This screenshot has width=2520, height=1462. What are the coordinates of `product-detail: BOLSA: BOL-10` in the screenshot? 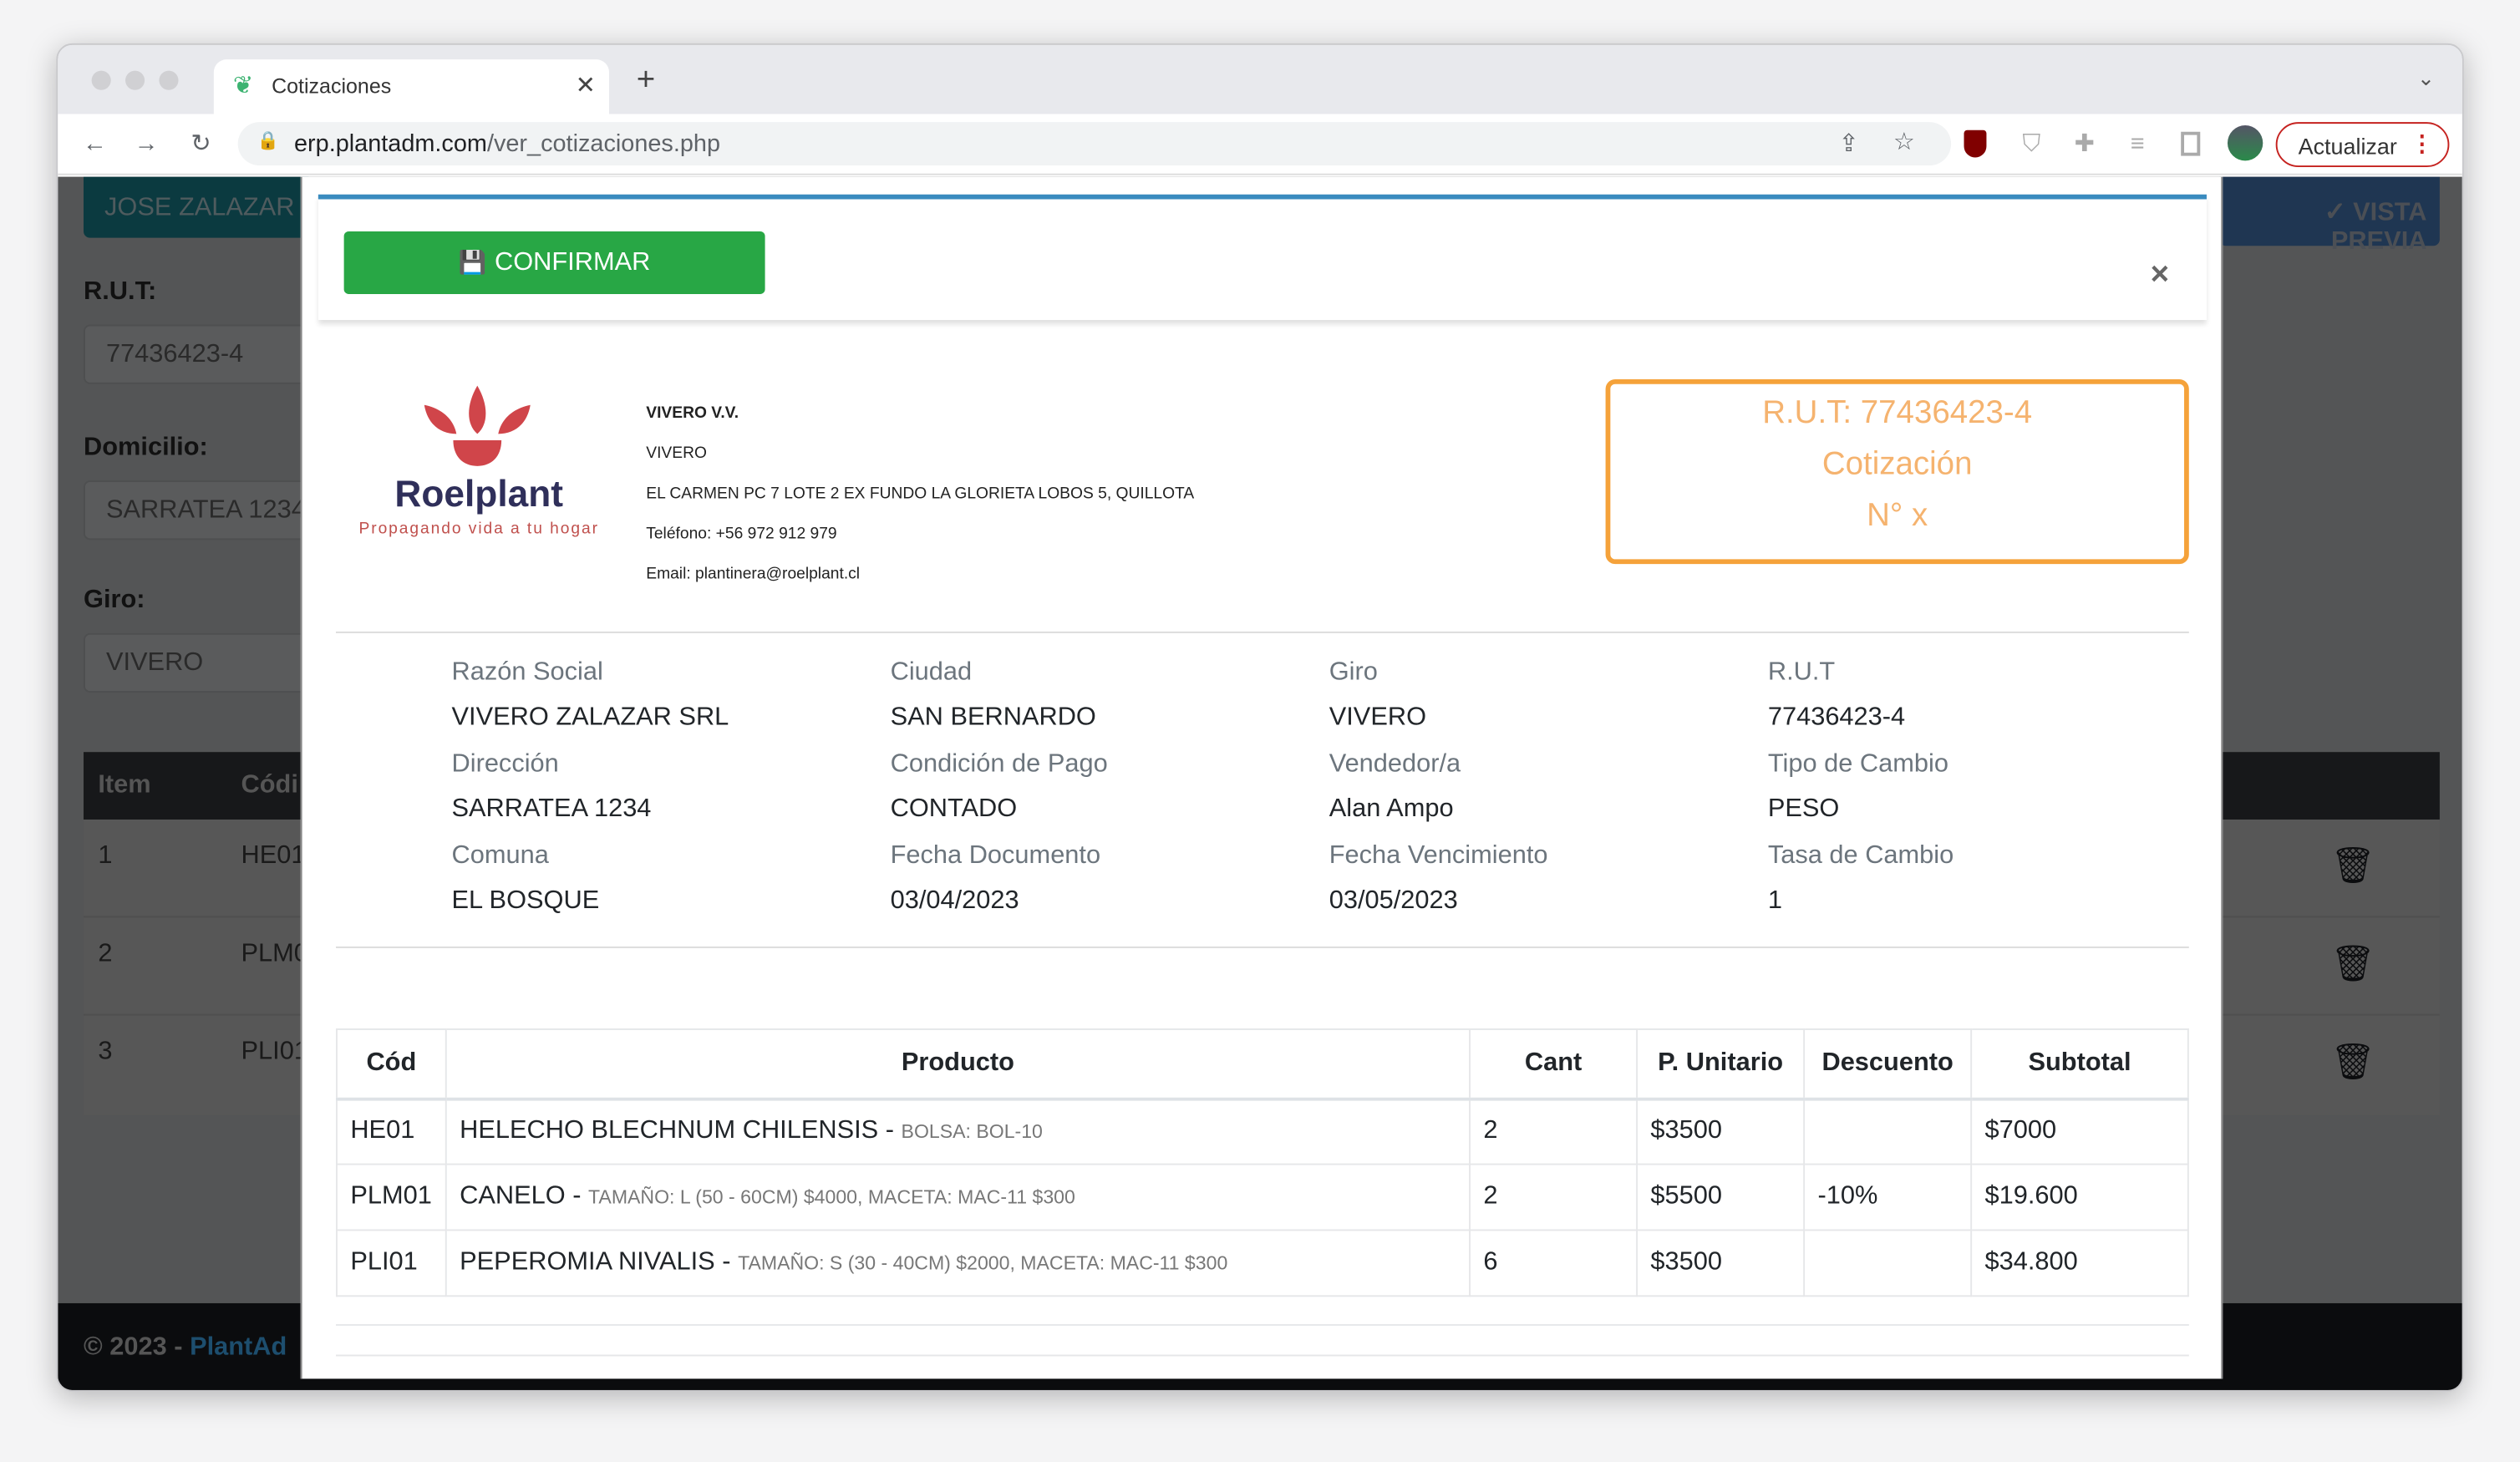 It's located at (972, 1132).